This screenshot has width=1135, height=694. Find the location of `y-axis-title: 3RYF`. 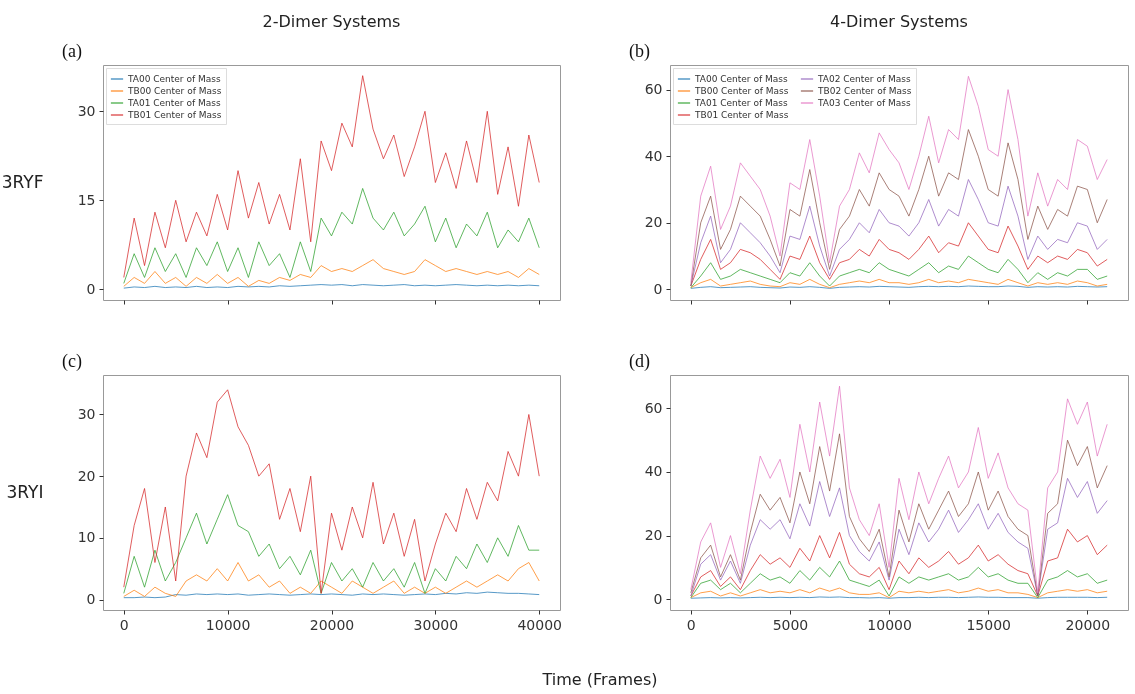

y-axis-title: 3RYF is located at coordinates (22, 181).